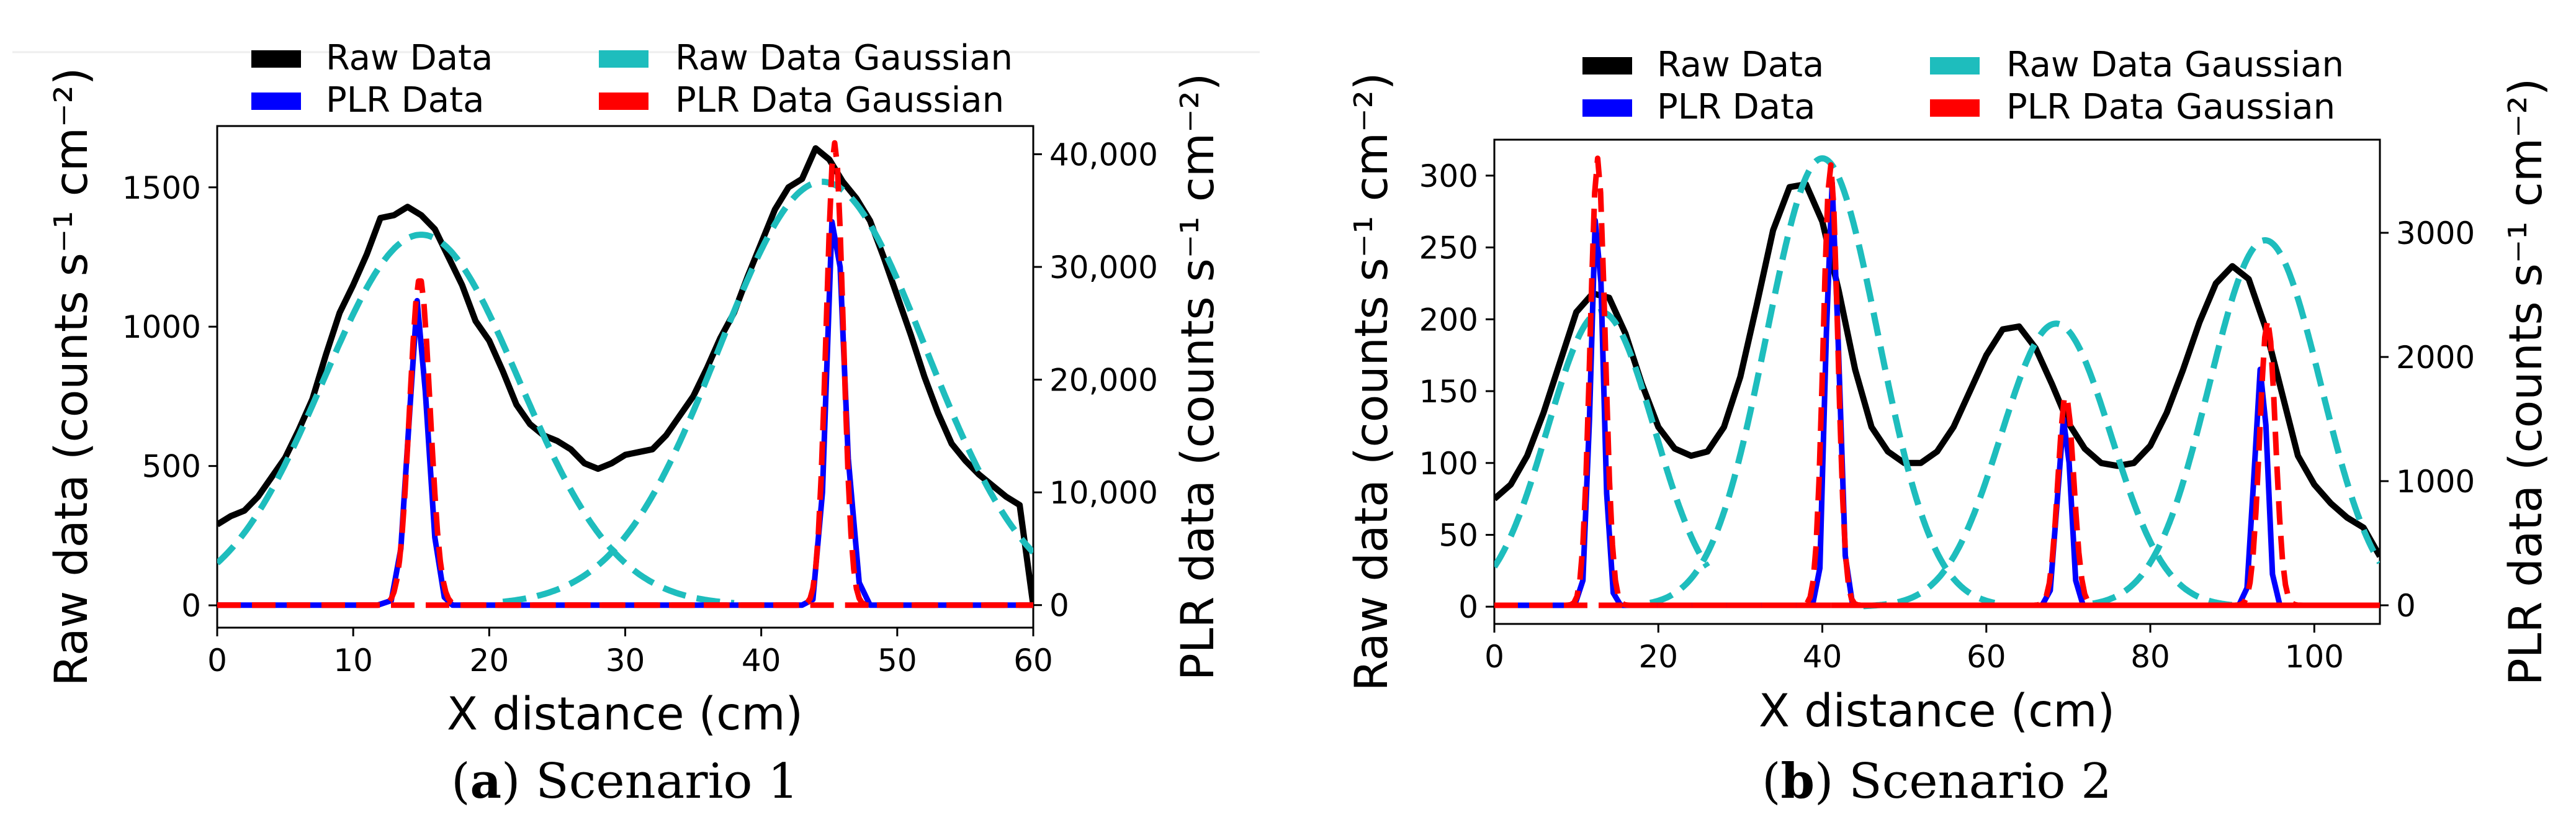  Describe the element at coordinates (1458, 535) in the screenshot. I see `y-left-tick-label: 50` at that location.